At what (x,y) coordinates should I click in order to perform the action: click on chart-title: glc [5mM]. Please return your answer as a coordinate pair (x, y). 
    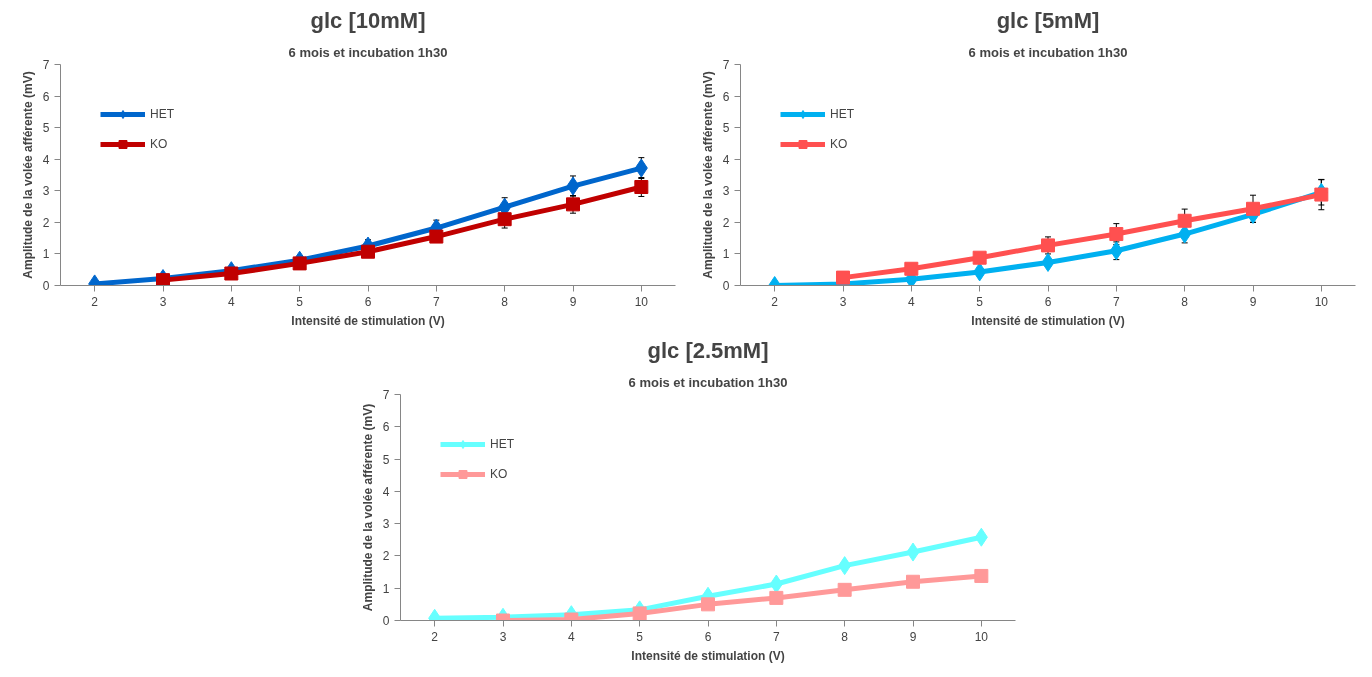
    Looking at the image, I should click on (1048, 20).